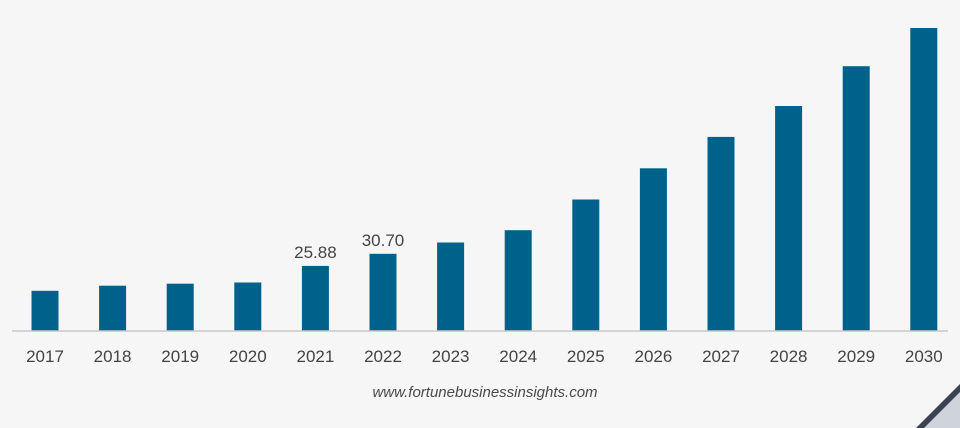 This screenshot has width=960, height=428. What do you see at coordinates (315, 356) in the screenshot?
I see `x-tick-label-2021: 2021` at bounding box center [315, 356].